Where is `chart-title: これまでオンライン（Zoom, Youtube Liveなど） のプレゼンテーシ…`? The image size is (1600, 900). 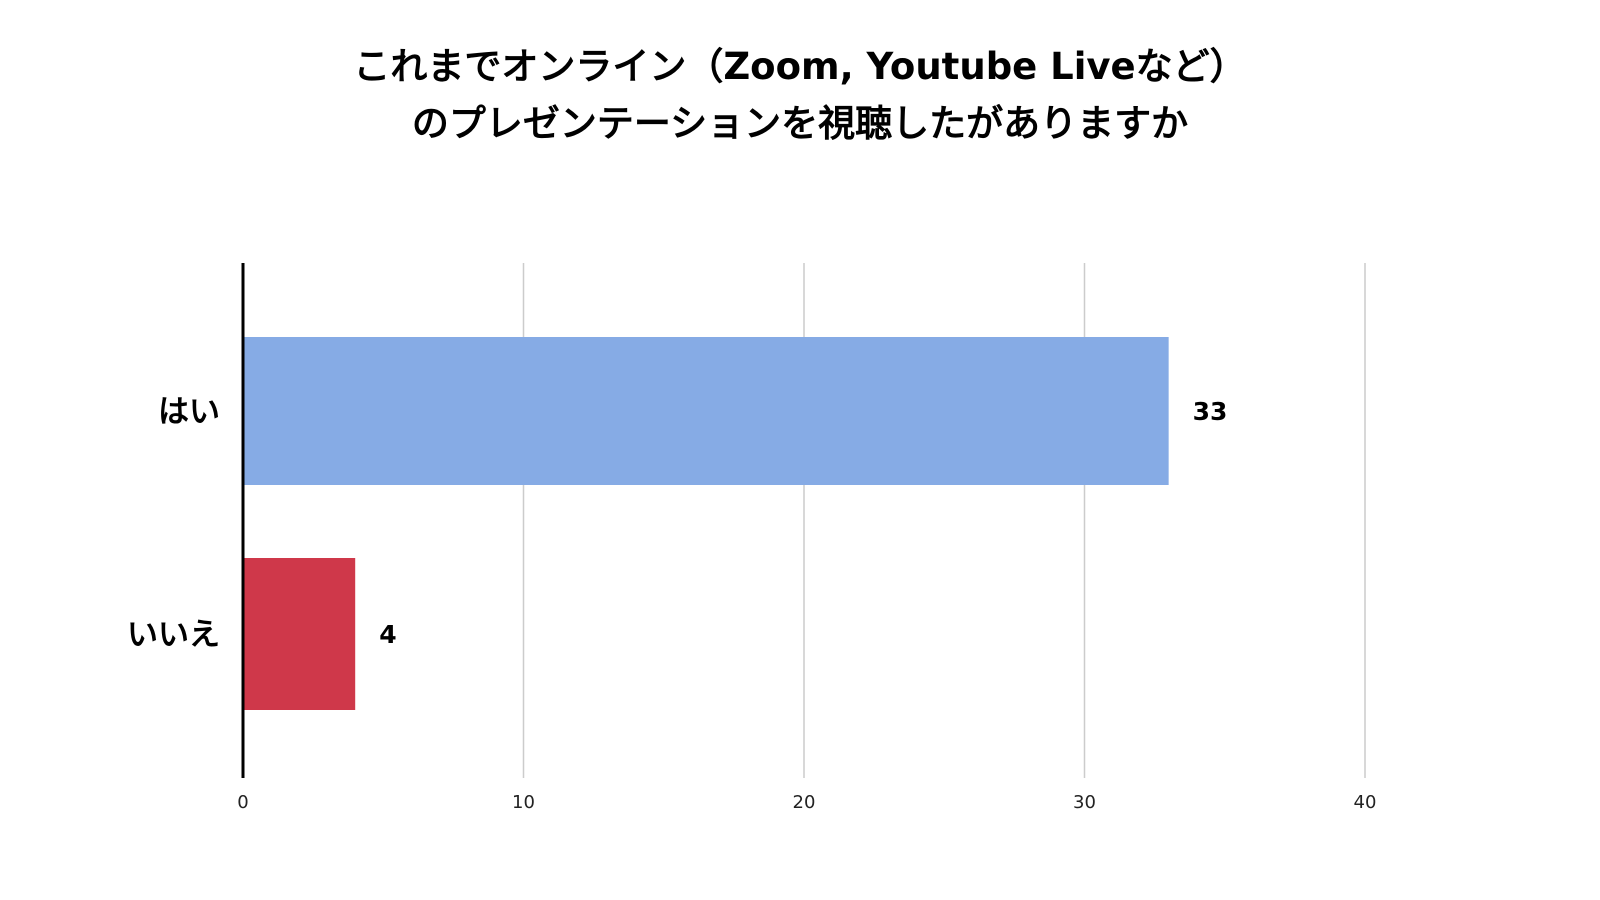 chart-title: これまでオンライン（Zoom, Youtube Liveなど） のプレゼンテーシ… is located at coordinates (800, 95).